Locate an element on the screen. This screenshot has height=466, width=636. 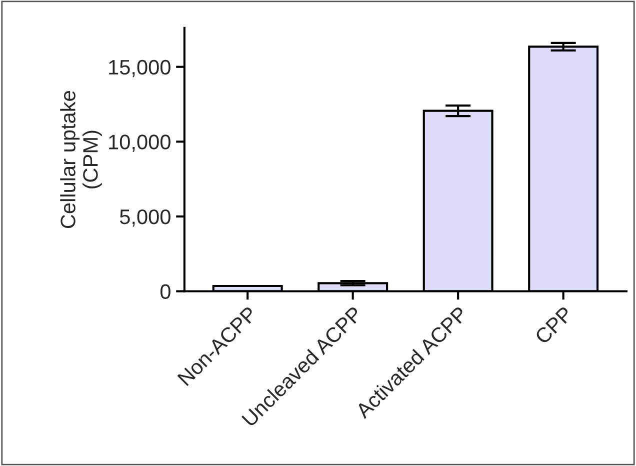
y-tick-label: 0 is located at coordinates (165, 292).